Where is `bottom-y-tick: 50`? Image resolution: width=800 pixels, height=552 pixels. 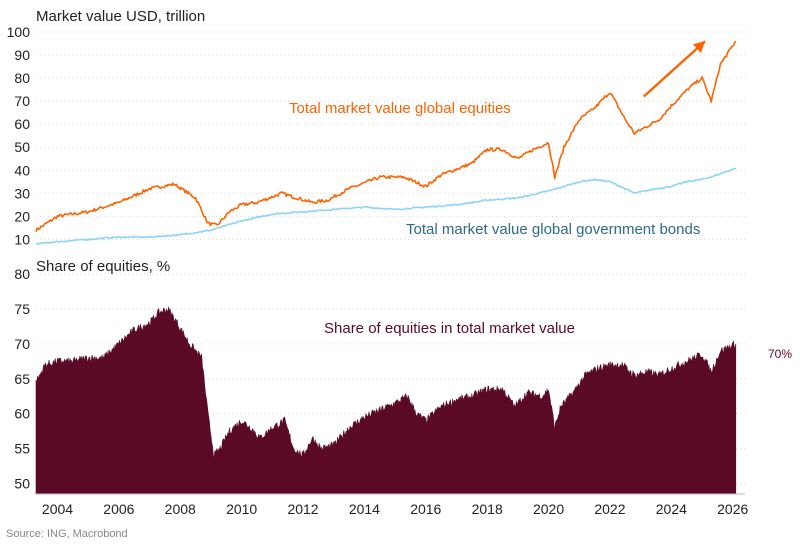 bottom-y-tick: 50 is located at coordinates (22, 484).